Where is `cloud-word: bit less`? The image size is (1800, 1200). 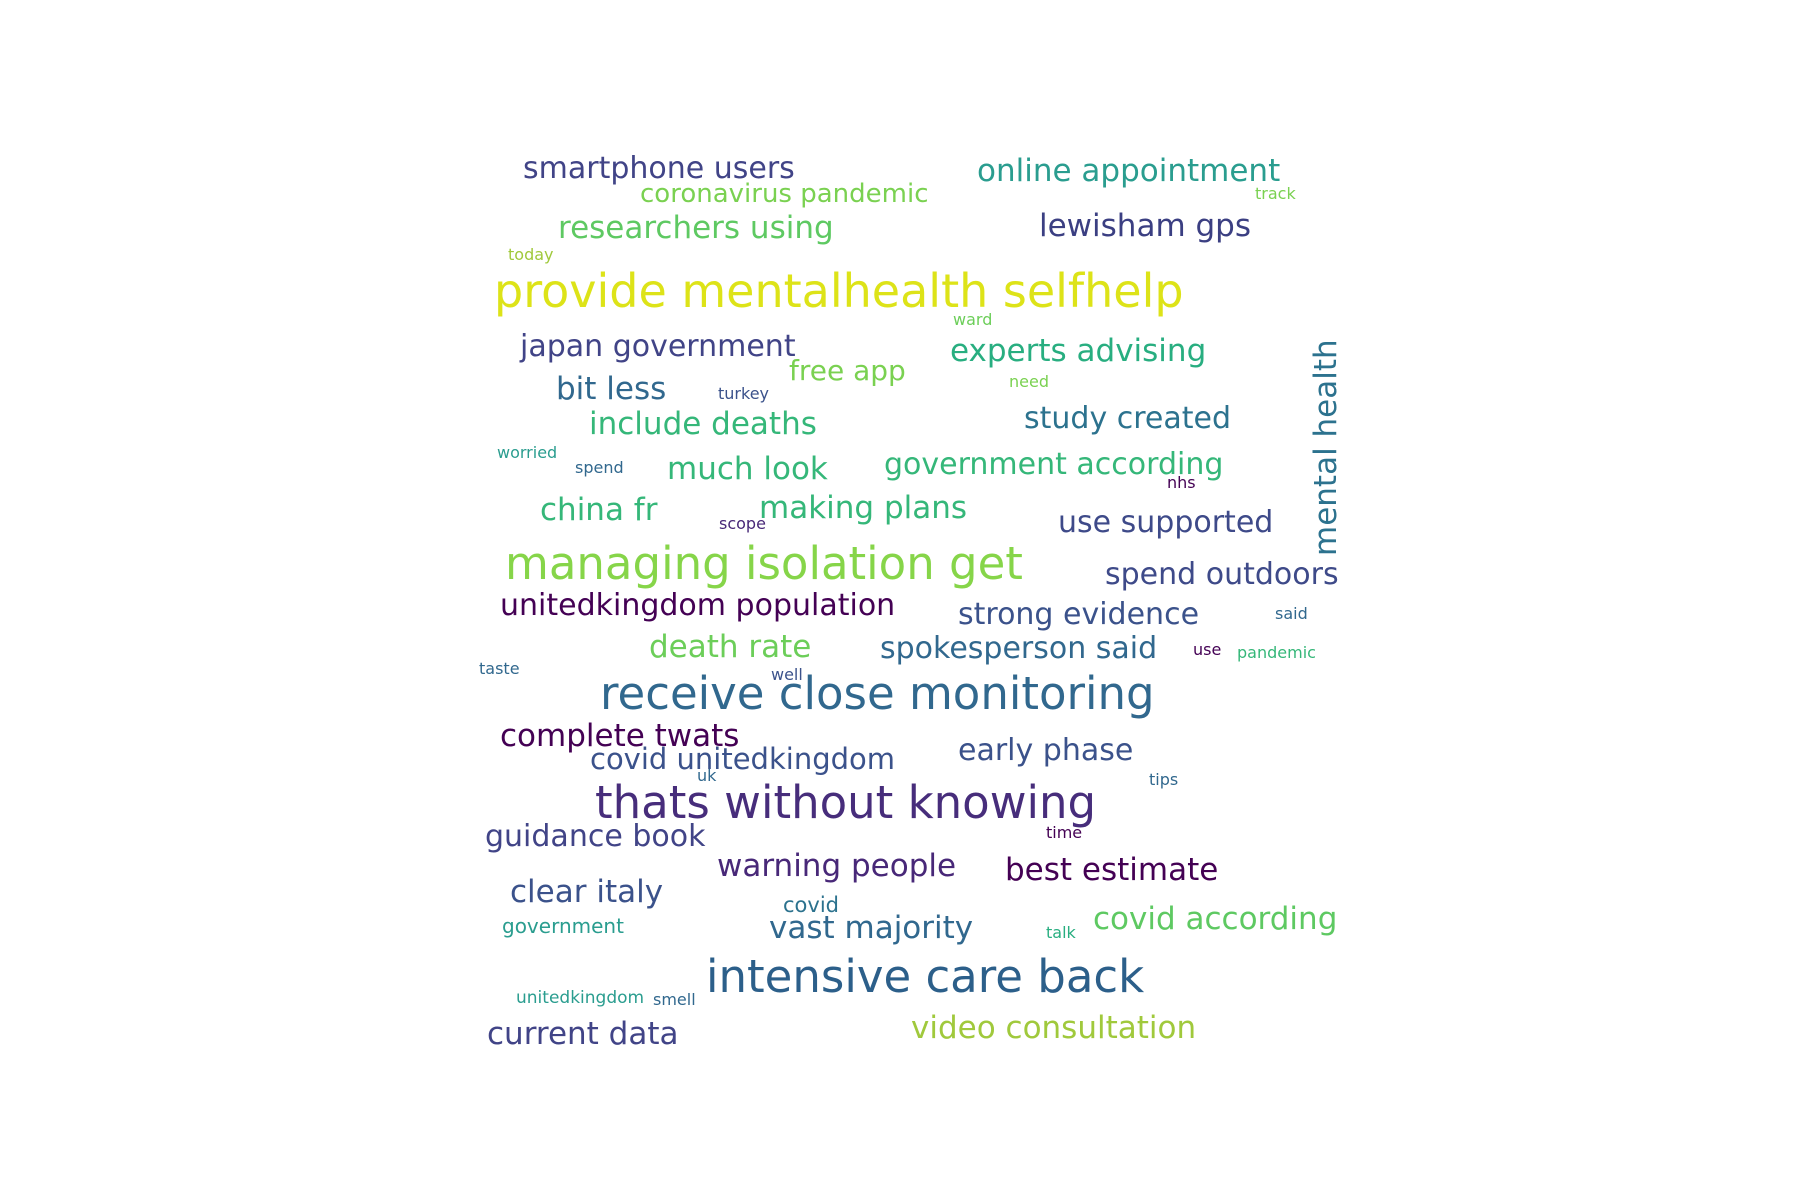
cloud-word: bit less is located at coordinates (611, 389).